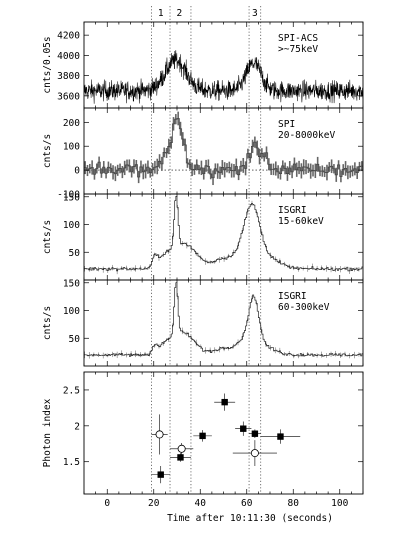  What do you see at coordinates (179, 13) in the screenshot?
I see `interval-label: 2` at bounding box center [179, 13].